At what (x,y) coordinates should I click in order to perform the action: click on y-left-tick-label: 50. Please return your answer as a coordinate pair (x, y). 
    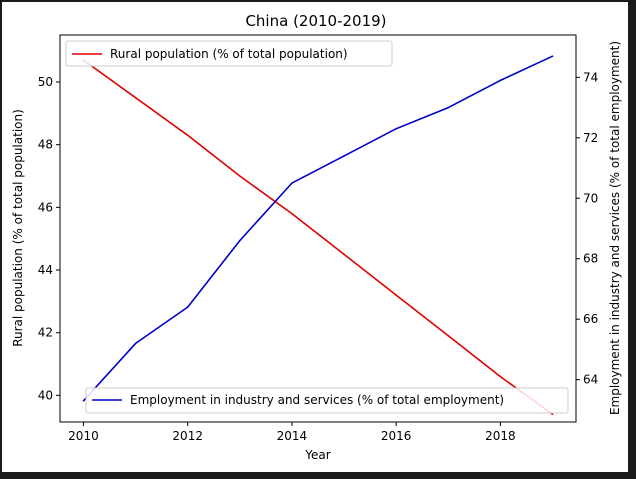
    Looking at the image, I should click on (45, 82).